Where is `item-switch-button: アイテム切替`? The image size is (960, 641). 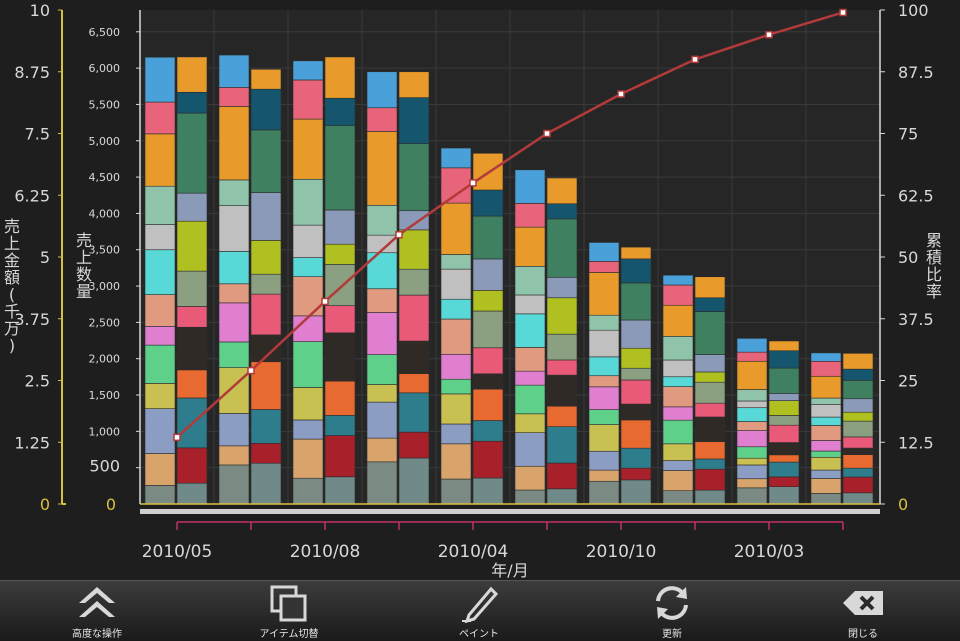 item-switch-button: アイテム切替 is located at coordinates (289, 611).